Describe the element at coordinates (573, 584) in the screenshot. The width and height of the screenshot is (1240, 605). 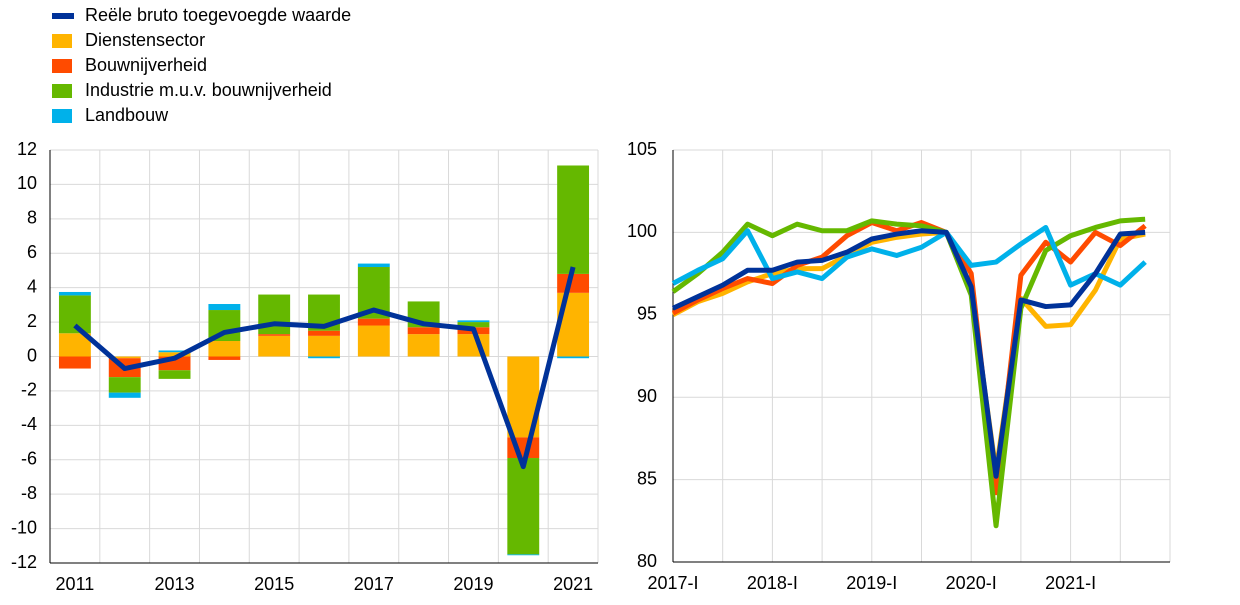
I see `x-tick-label: 2021` at that location.